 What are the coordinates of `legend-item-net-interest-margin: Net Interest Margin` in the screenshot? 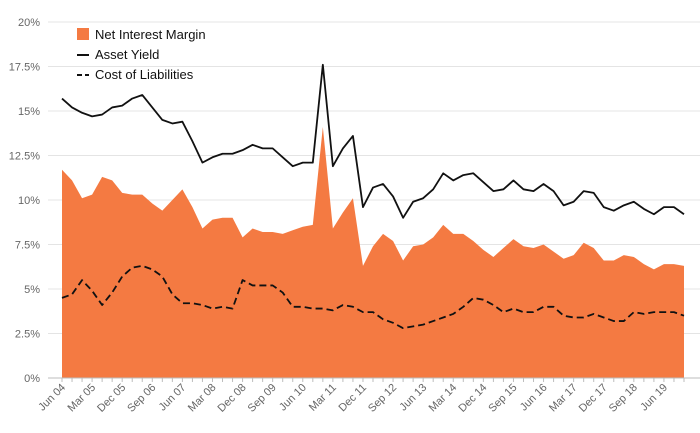 It's located at (141, 34).